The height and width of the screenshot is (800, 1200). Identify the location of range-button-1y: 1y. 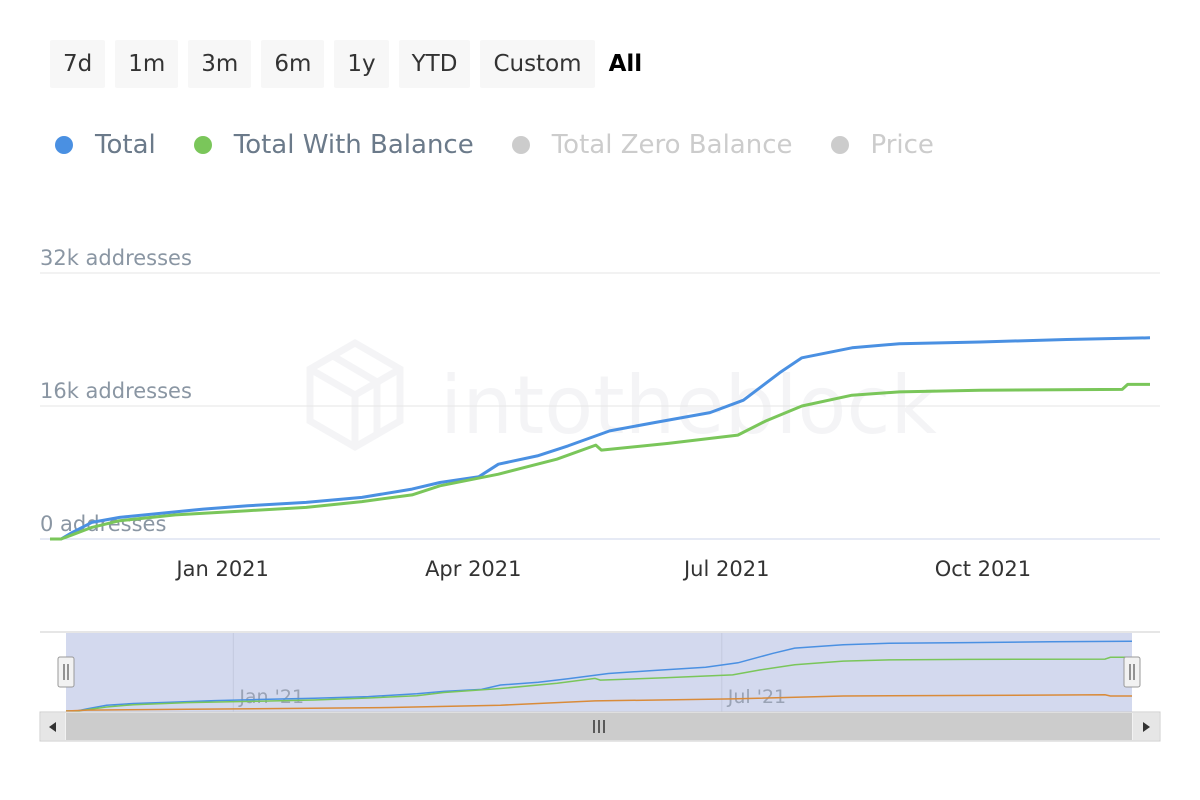
(361, 64).